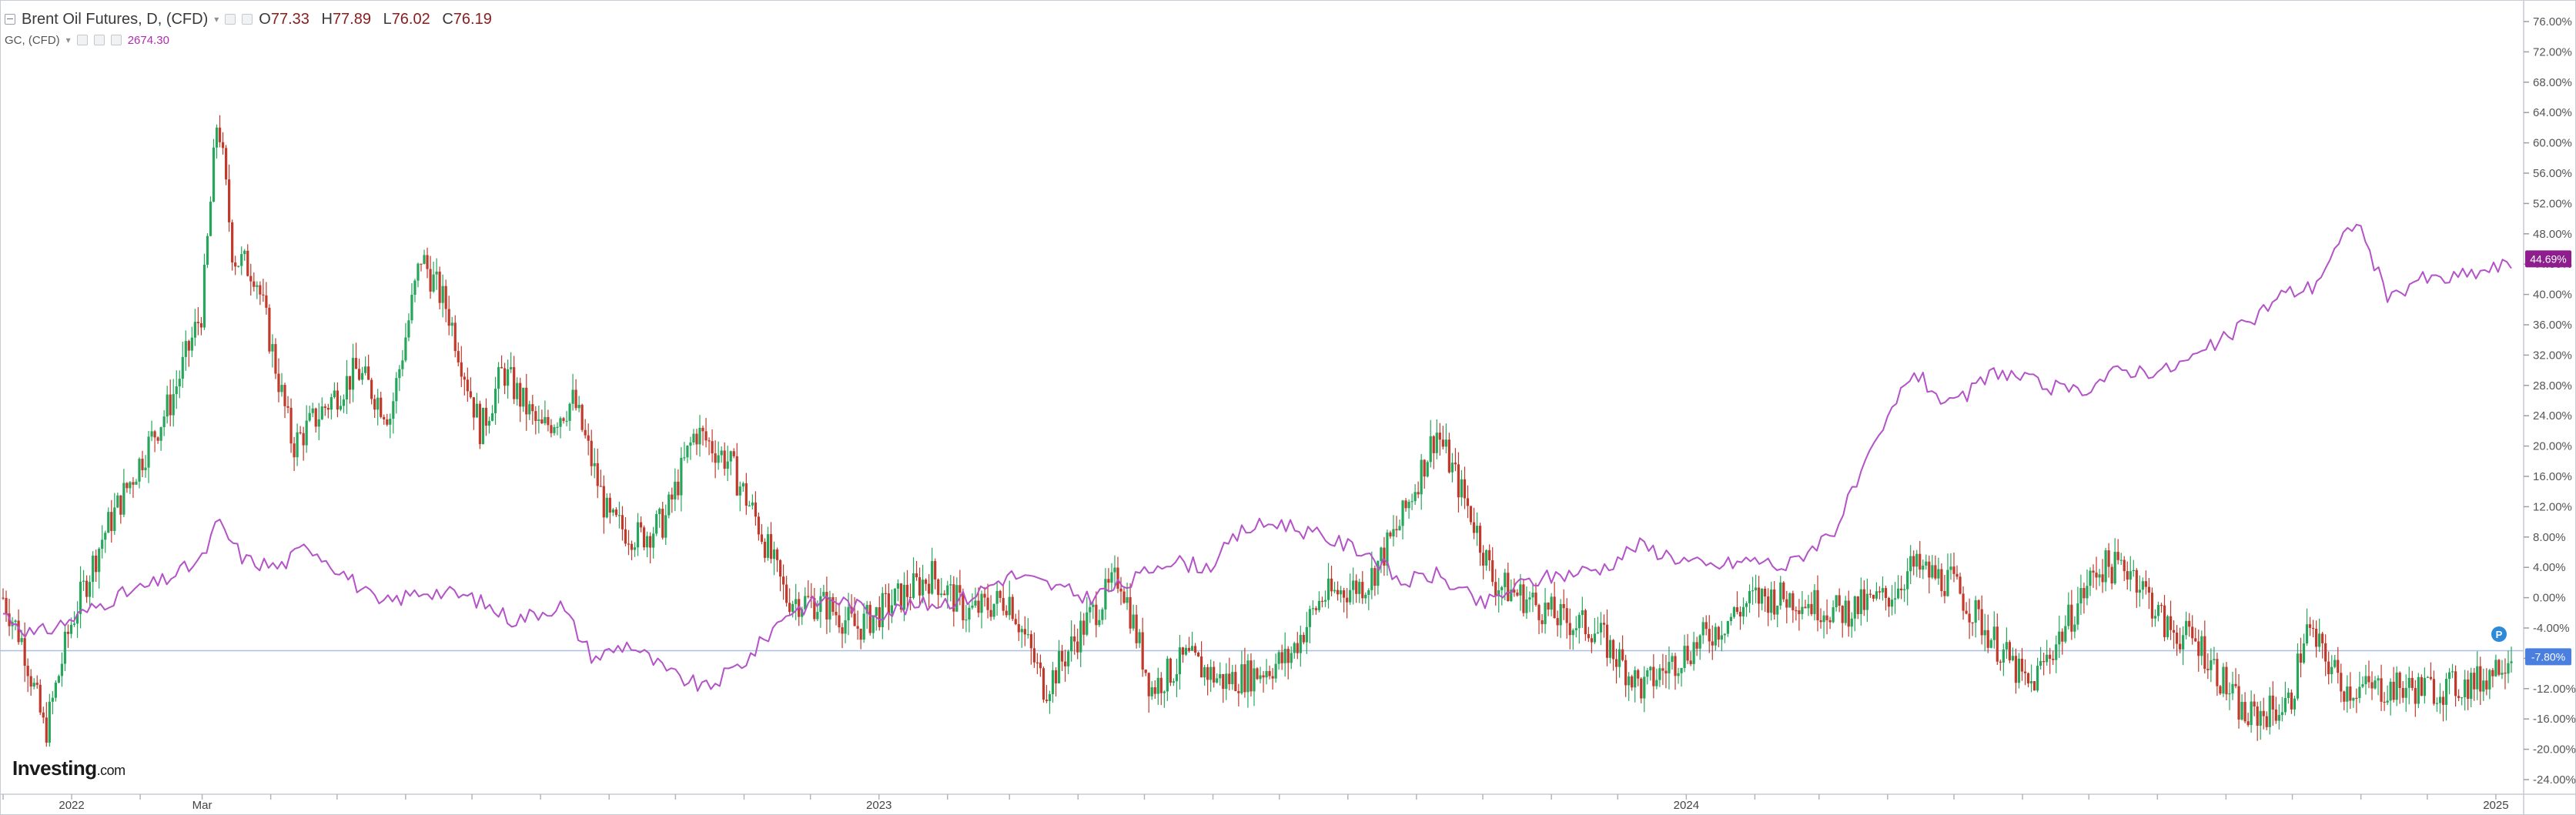 The height and width of the screenshot is (815, 2576). What do you see at coordinates (99, 40) in the screenshot?
I see `compare-settings-icon` at bounding box center [99, 40].